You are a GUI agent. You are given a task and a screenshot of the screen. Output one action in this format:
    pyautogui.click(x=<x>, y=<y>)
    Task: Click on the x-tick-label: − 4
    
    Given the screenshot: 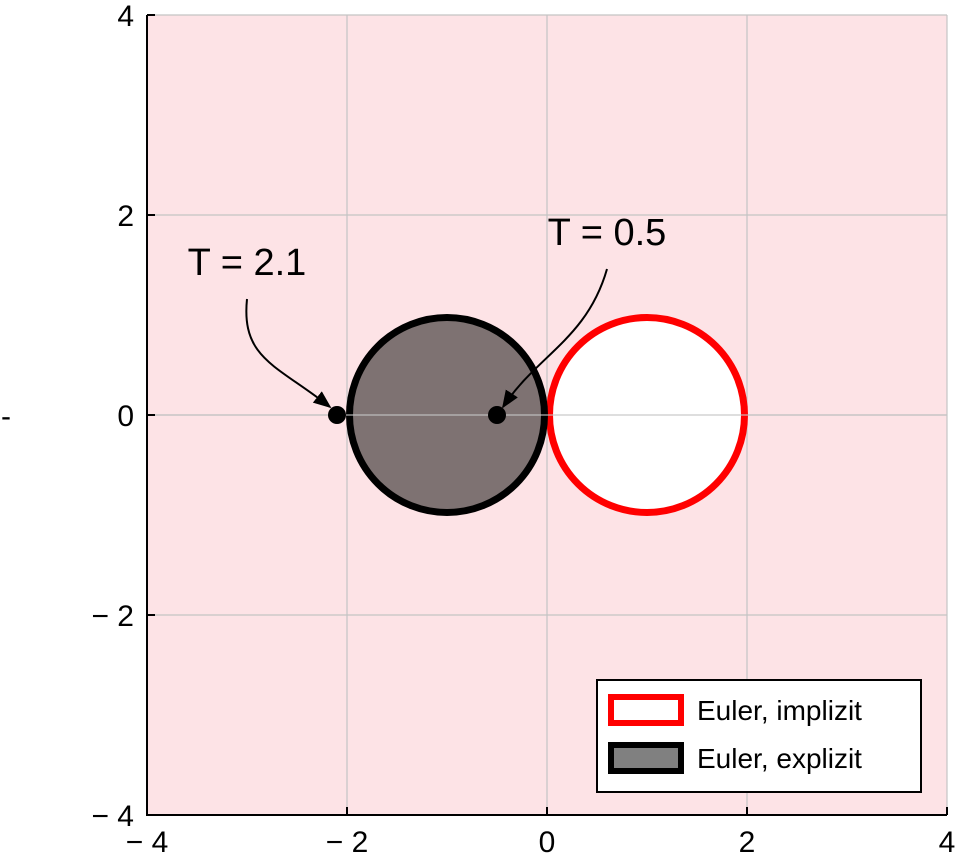 What is the action you would take?
    pyautogui.click(x=147, y=841)
    